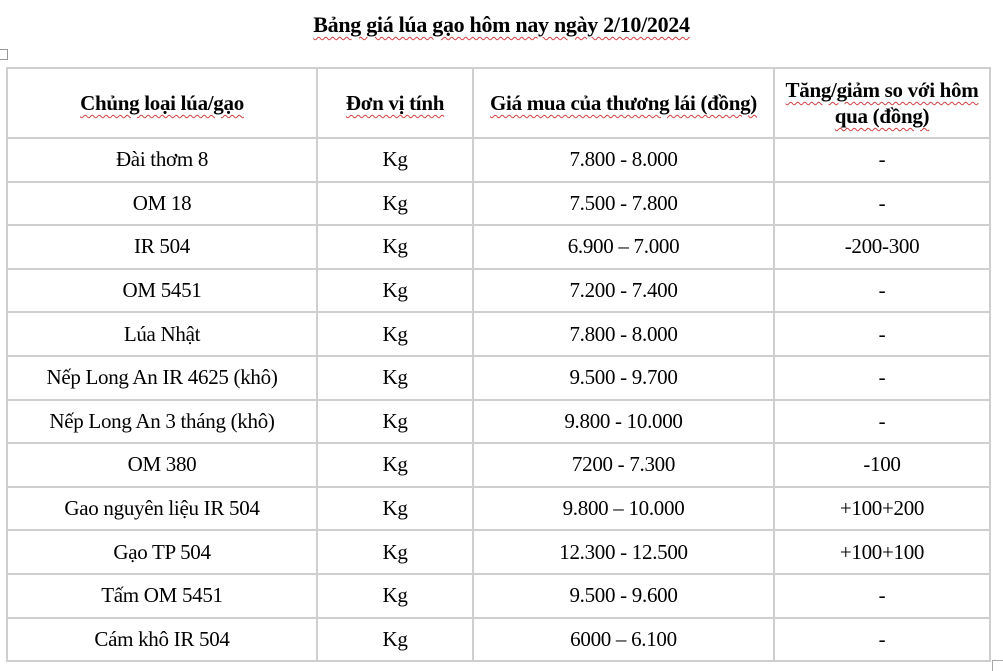 The height and width of the screenshot is (671, 1003). I want to click on cell-change: -100, so click(882, 465).